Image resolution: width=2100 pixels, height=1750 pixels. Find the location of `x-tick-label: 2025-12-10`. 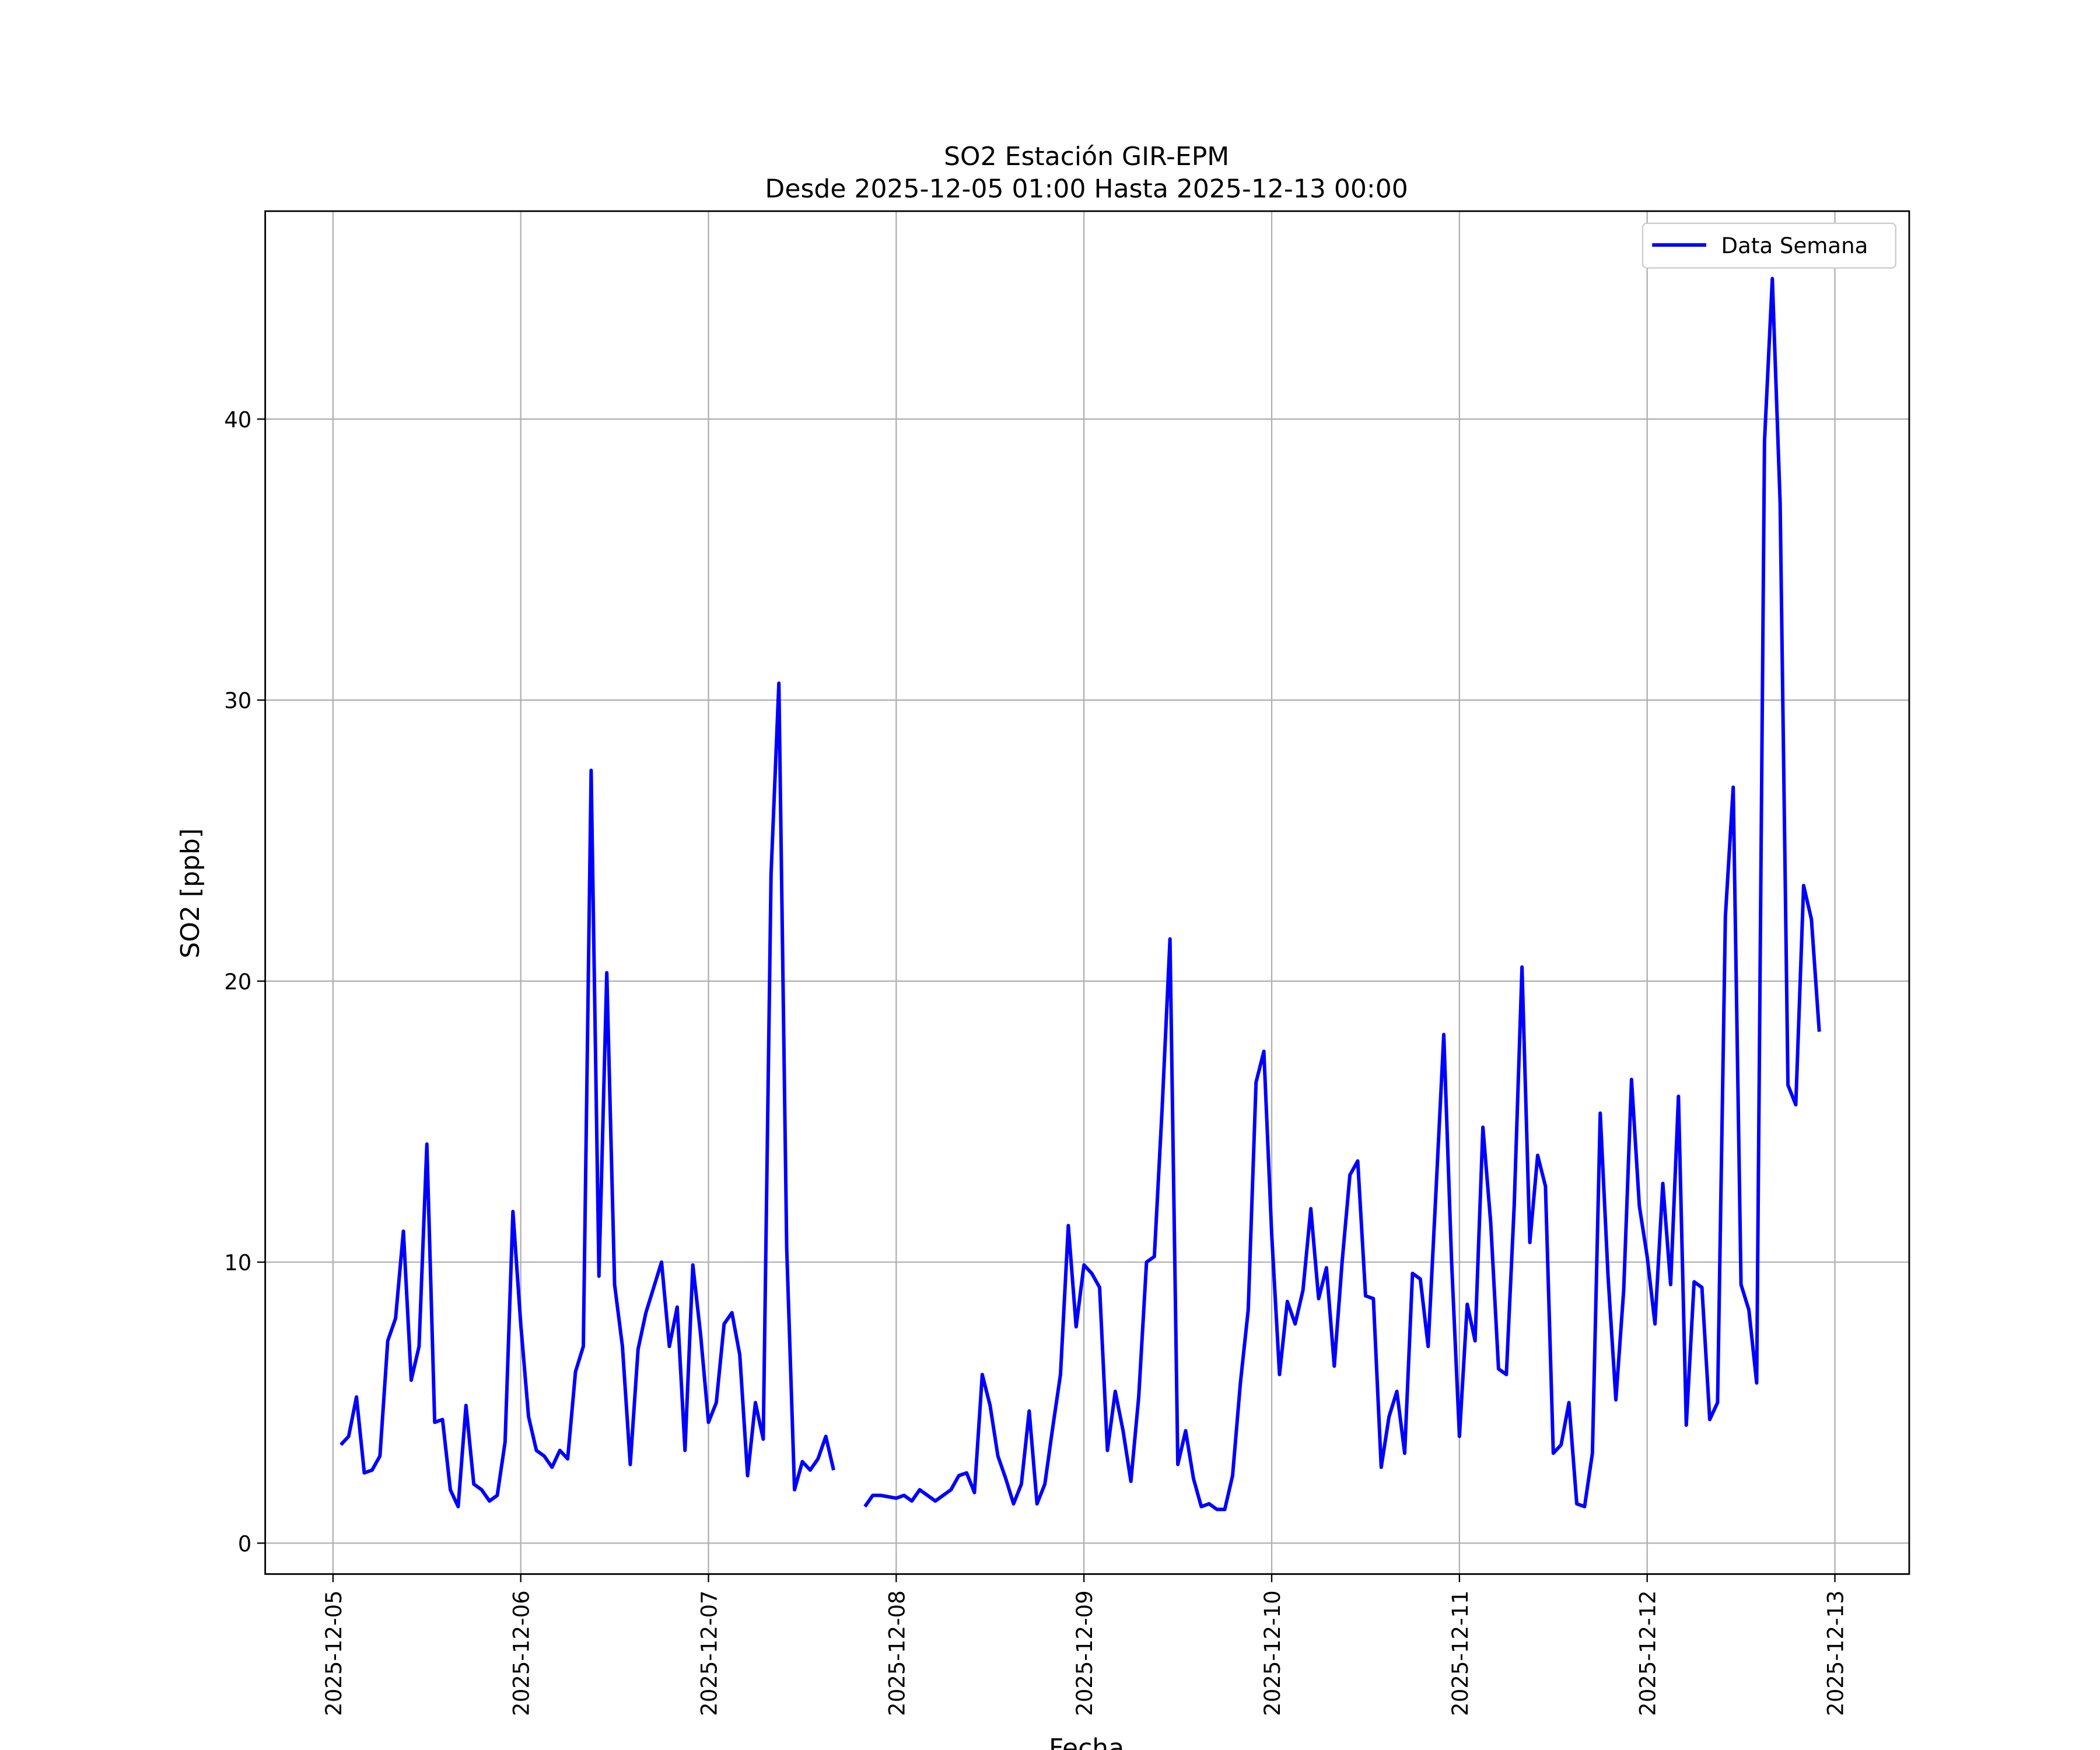

x-tick-label: 2025-12-10 is located at coordinates (1272, 1653).